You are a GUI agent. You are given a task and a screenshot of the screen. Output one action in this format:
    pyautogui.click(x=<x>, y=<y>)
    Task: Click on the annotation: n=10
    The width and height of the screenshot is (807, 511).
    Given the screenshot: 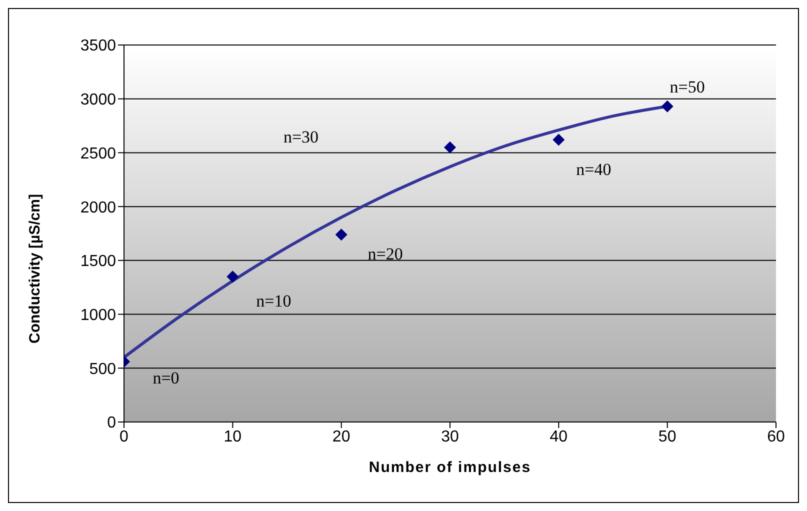 What is the action you would take?
    pyautogui.click(x=274, y=301)
    